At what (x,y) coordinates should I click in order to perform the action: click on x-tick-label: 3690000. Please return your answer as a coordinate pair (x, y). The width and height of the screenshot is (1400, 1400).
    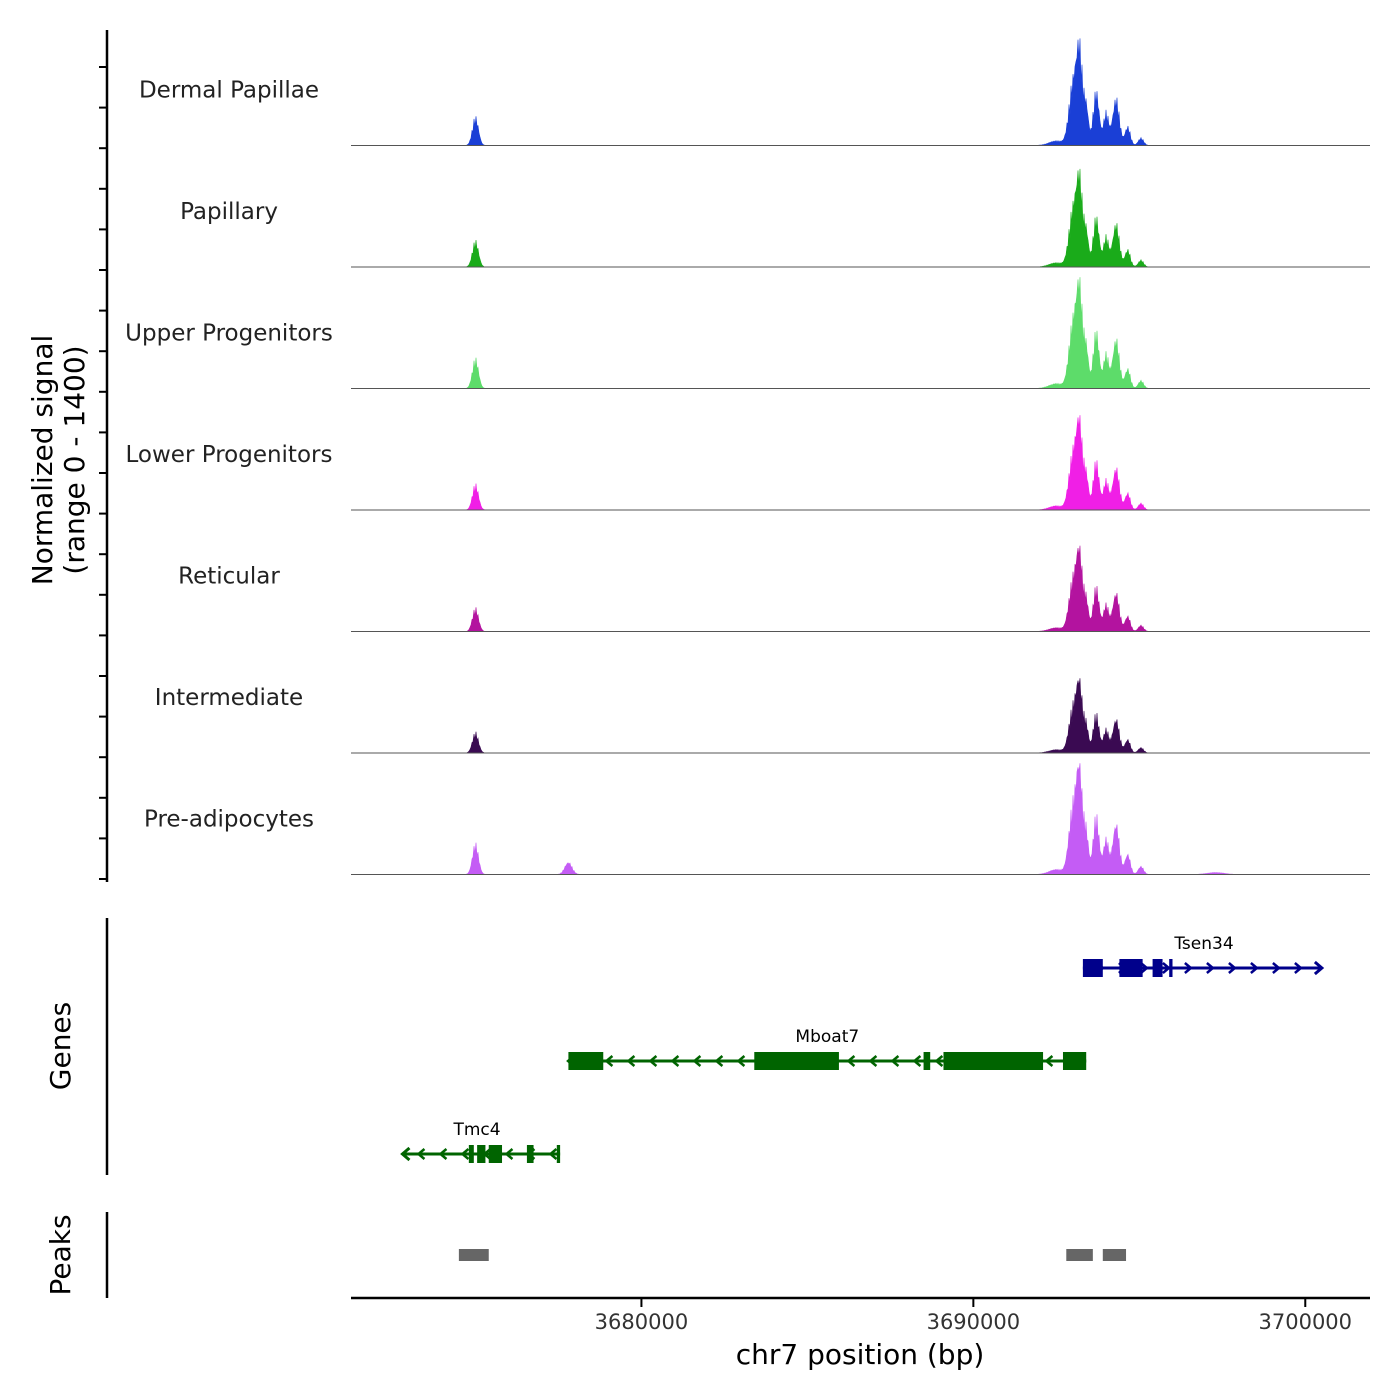
    Looking at the image, I should click on (974, 1322).